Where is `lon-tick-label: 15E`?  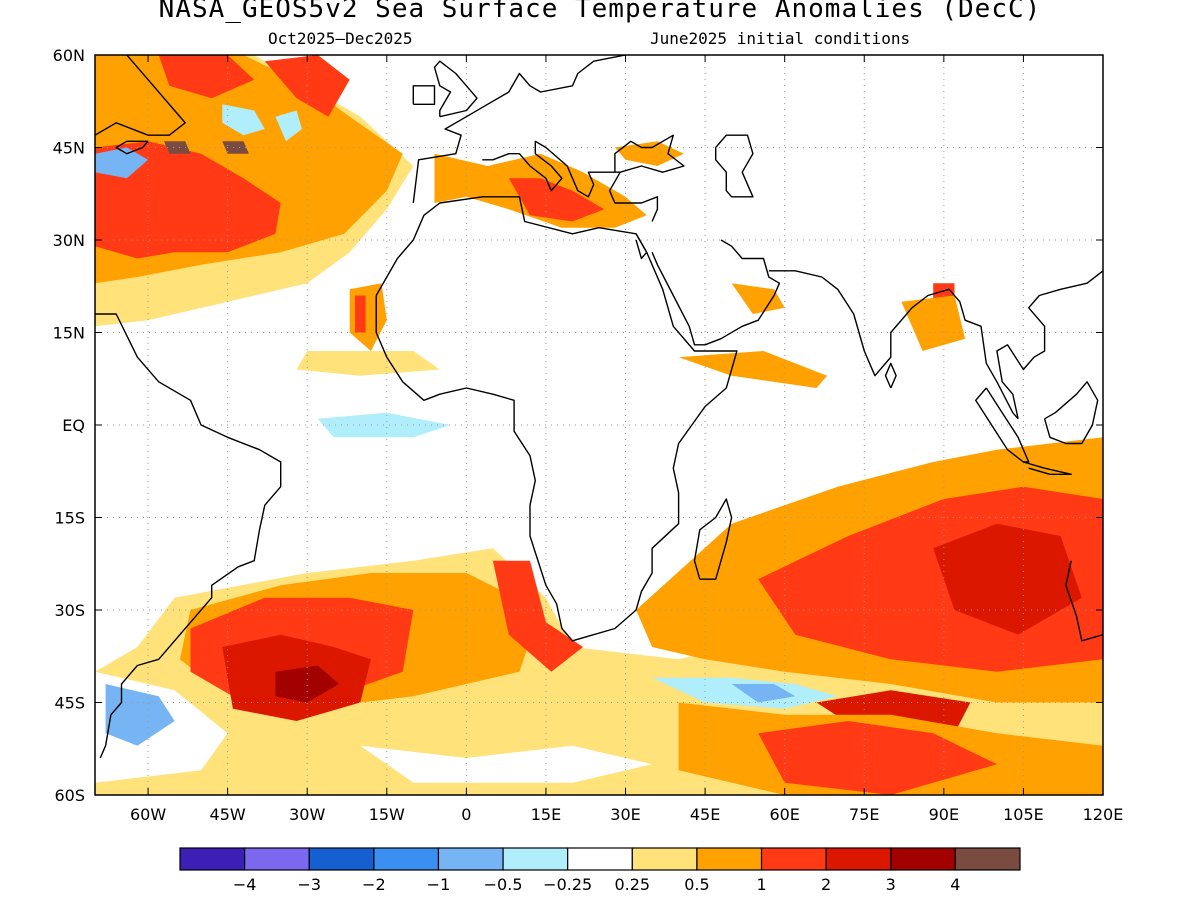 lon-tick-label: 15E is located at coordinates (546, 814).